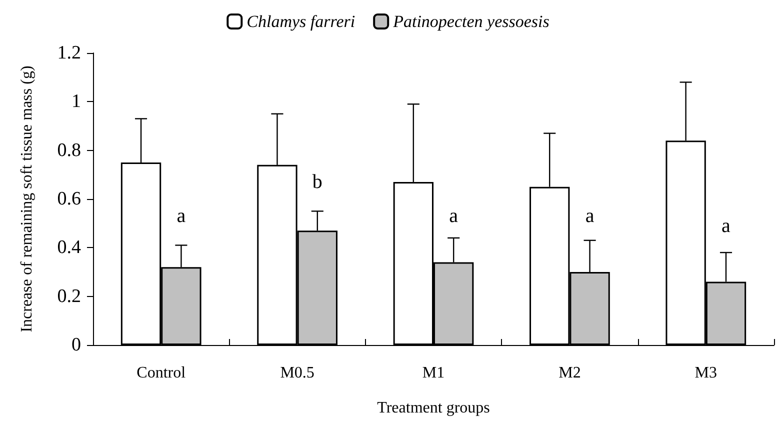  Describe the element at coordinates (69, 247) in the screenshot. I see `y-tick-label: 0.4` at that location.